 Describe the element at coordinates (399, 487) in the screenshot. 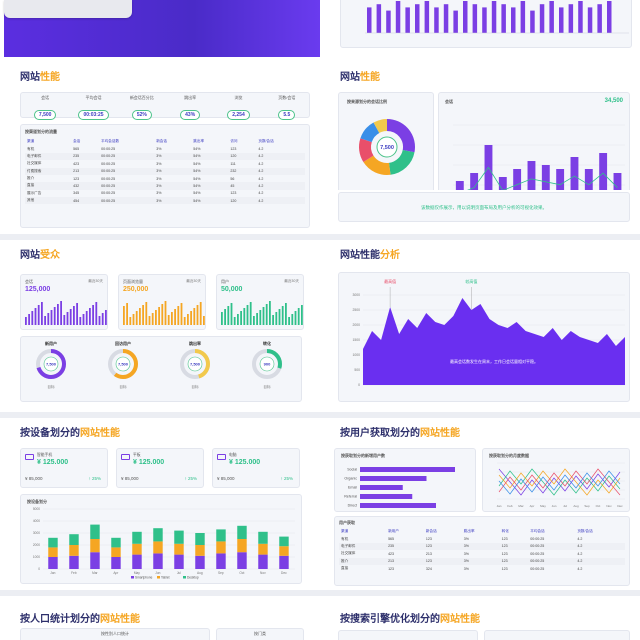

I see `acq-hbar-chart: Social Organic Email Referral Direct` at that location.